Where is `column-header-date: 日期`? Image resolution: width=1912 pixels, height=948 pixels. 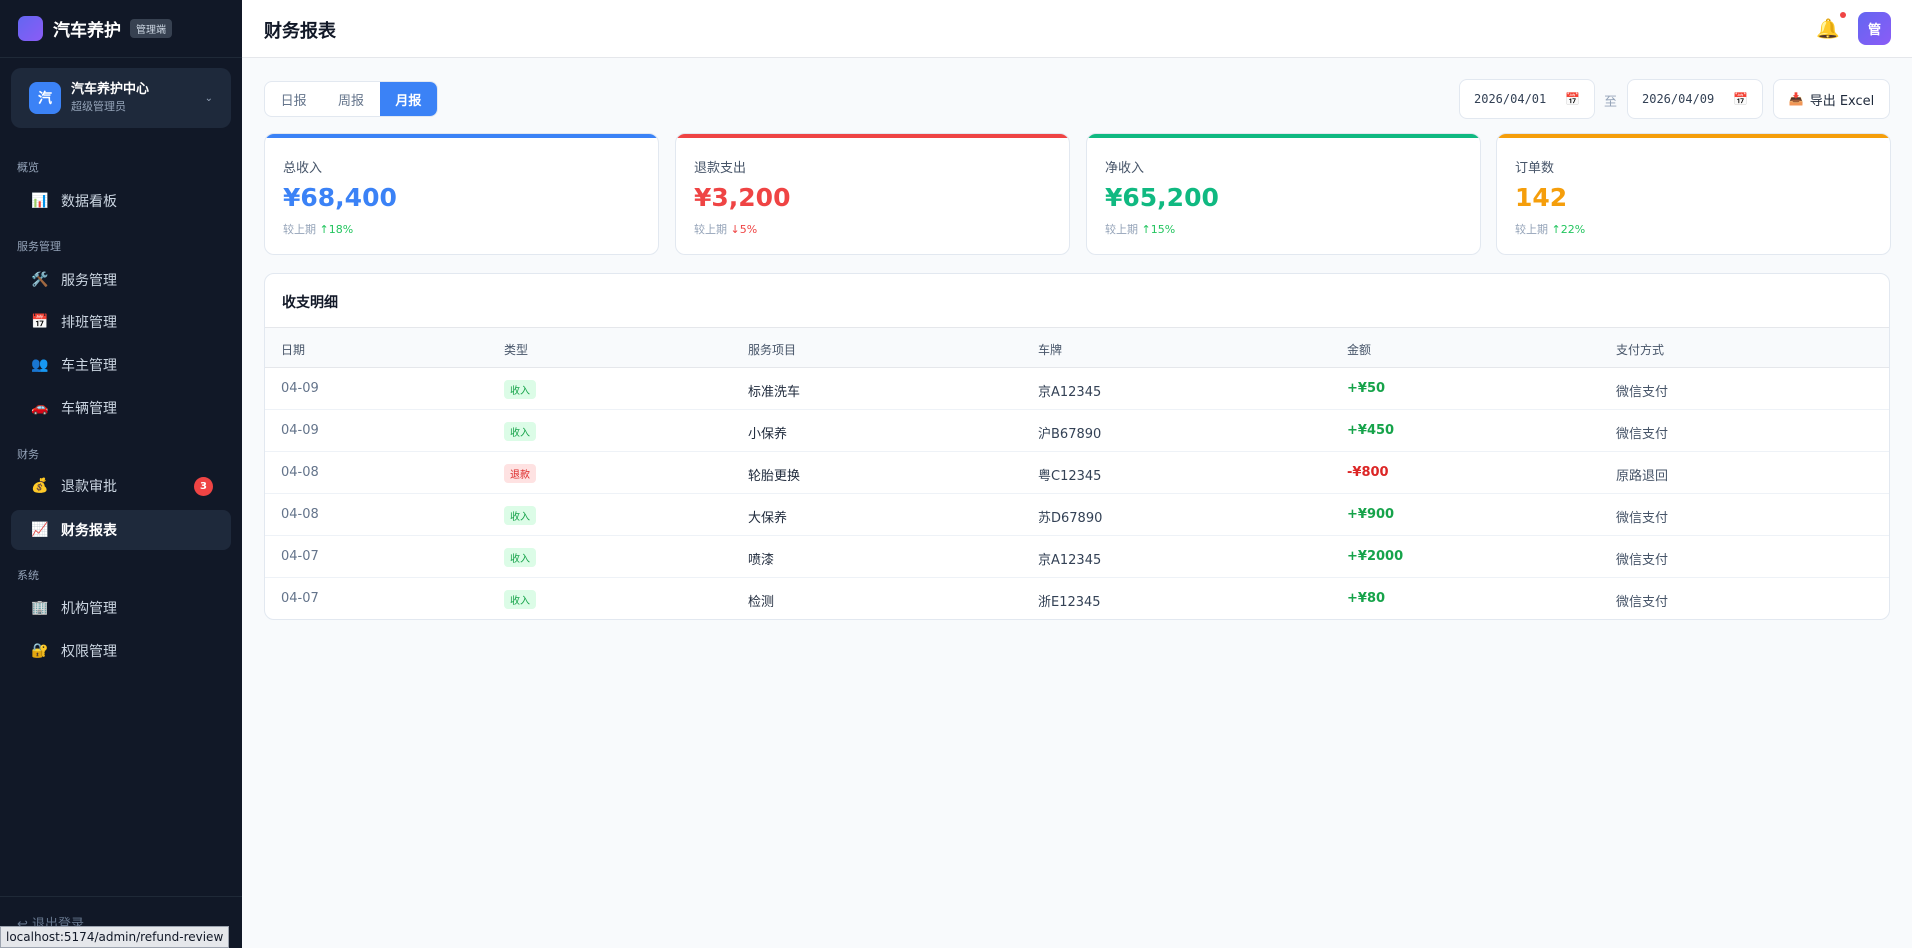
column-header-date: 日期 is located at coordinates (293, 350).